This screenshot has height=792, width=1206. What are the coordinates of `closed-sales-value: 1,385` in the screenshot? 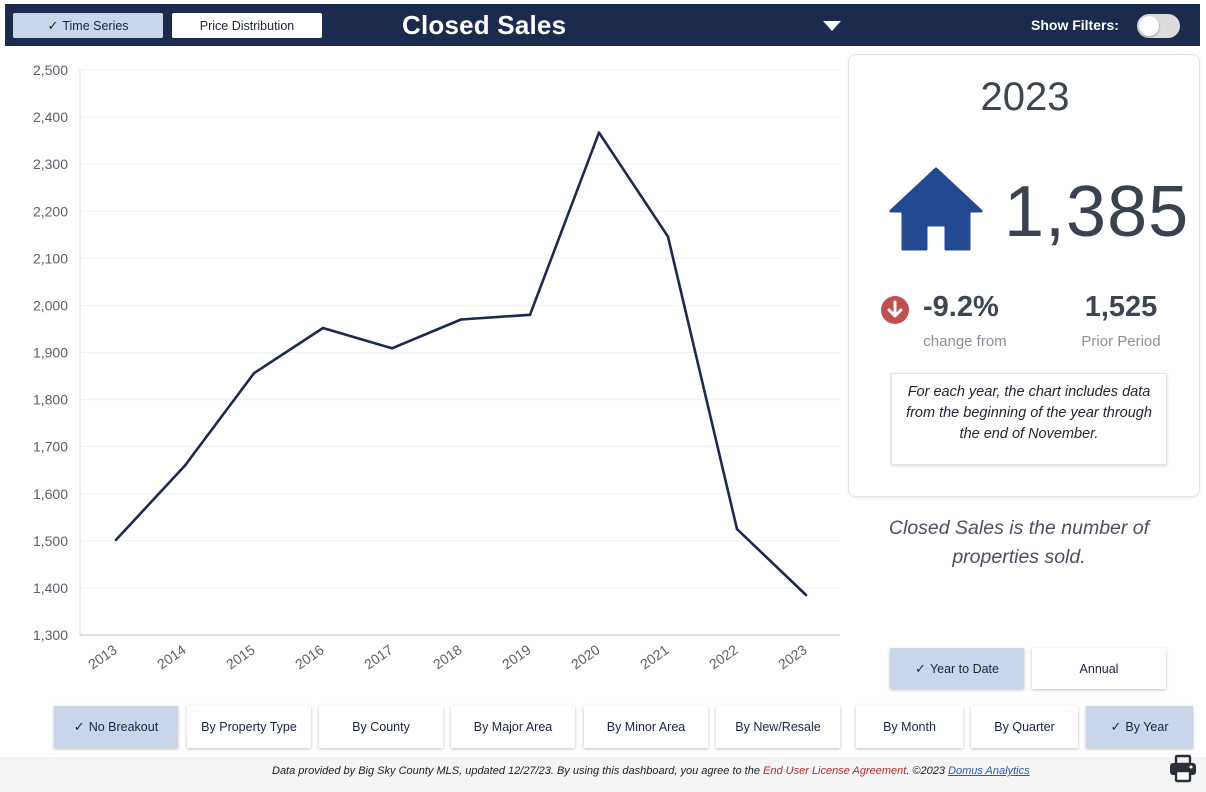 It's located at (1097, 212).